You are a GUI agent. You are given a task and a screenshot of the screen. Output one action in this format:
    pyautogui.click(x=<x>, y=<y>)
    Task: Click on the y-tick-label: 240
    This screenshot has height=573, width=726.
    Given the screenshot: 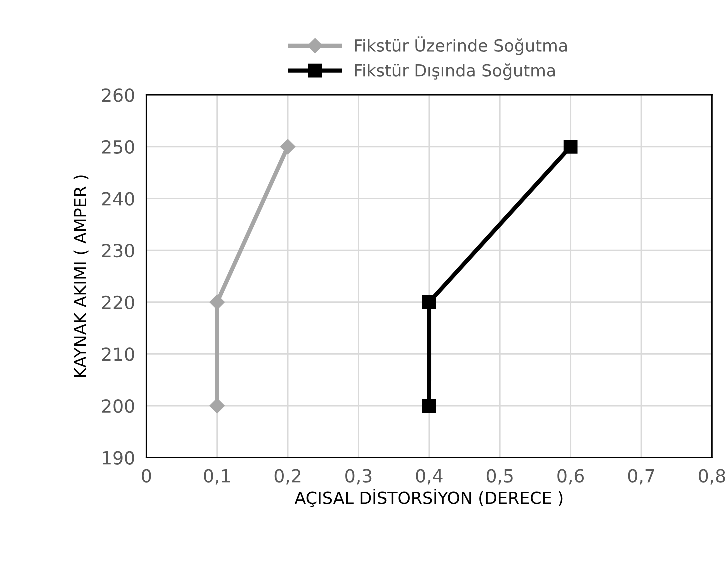 What is the action you would take?
    pyautogui.click(x=118, y=199)
    